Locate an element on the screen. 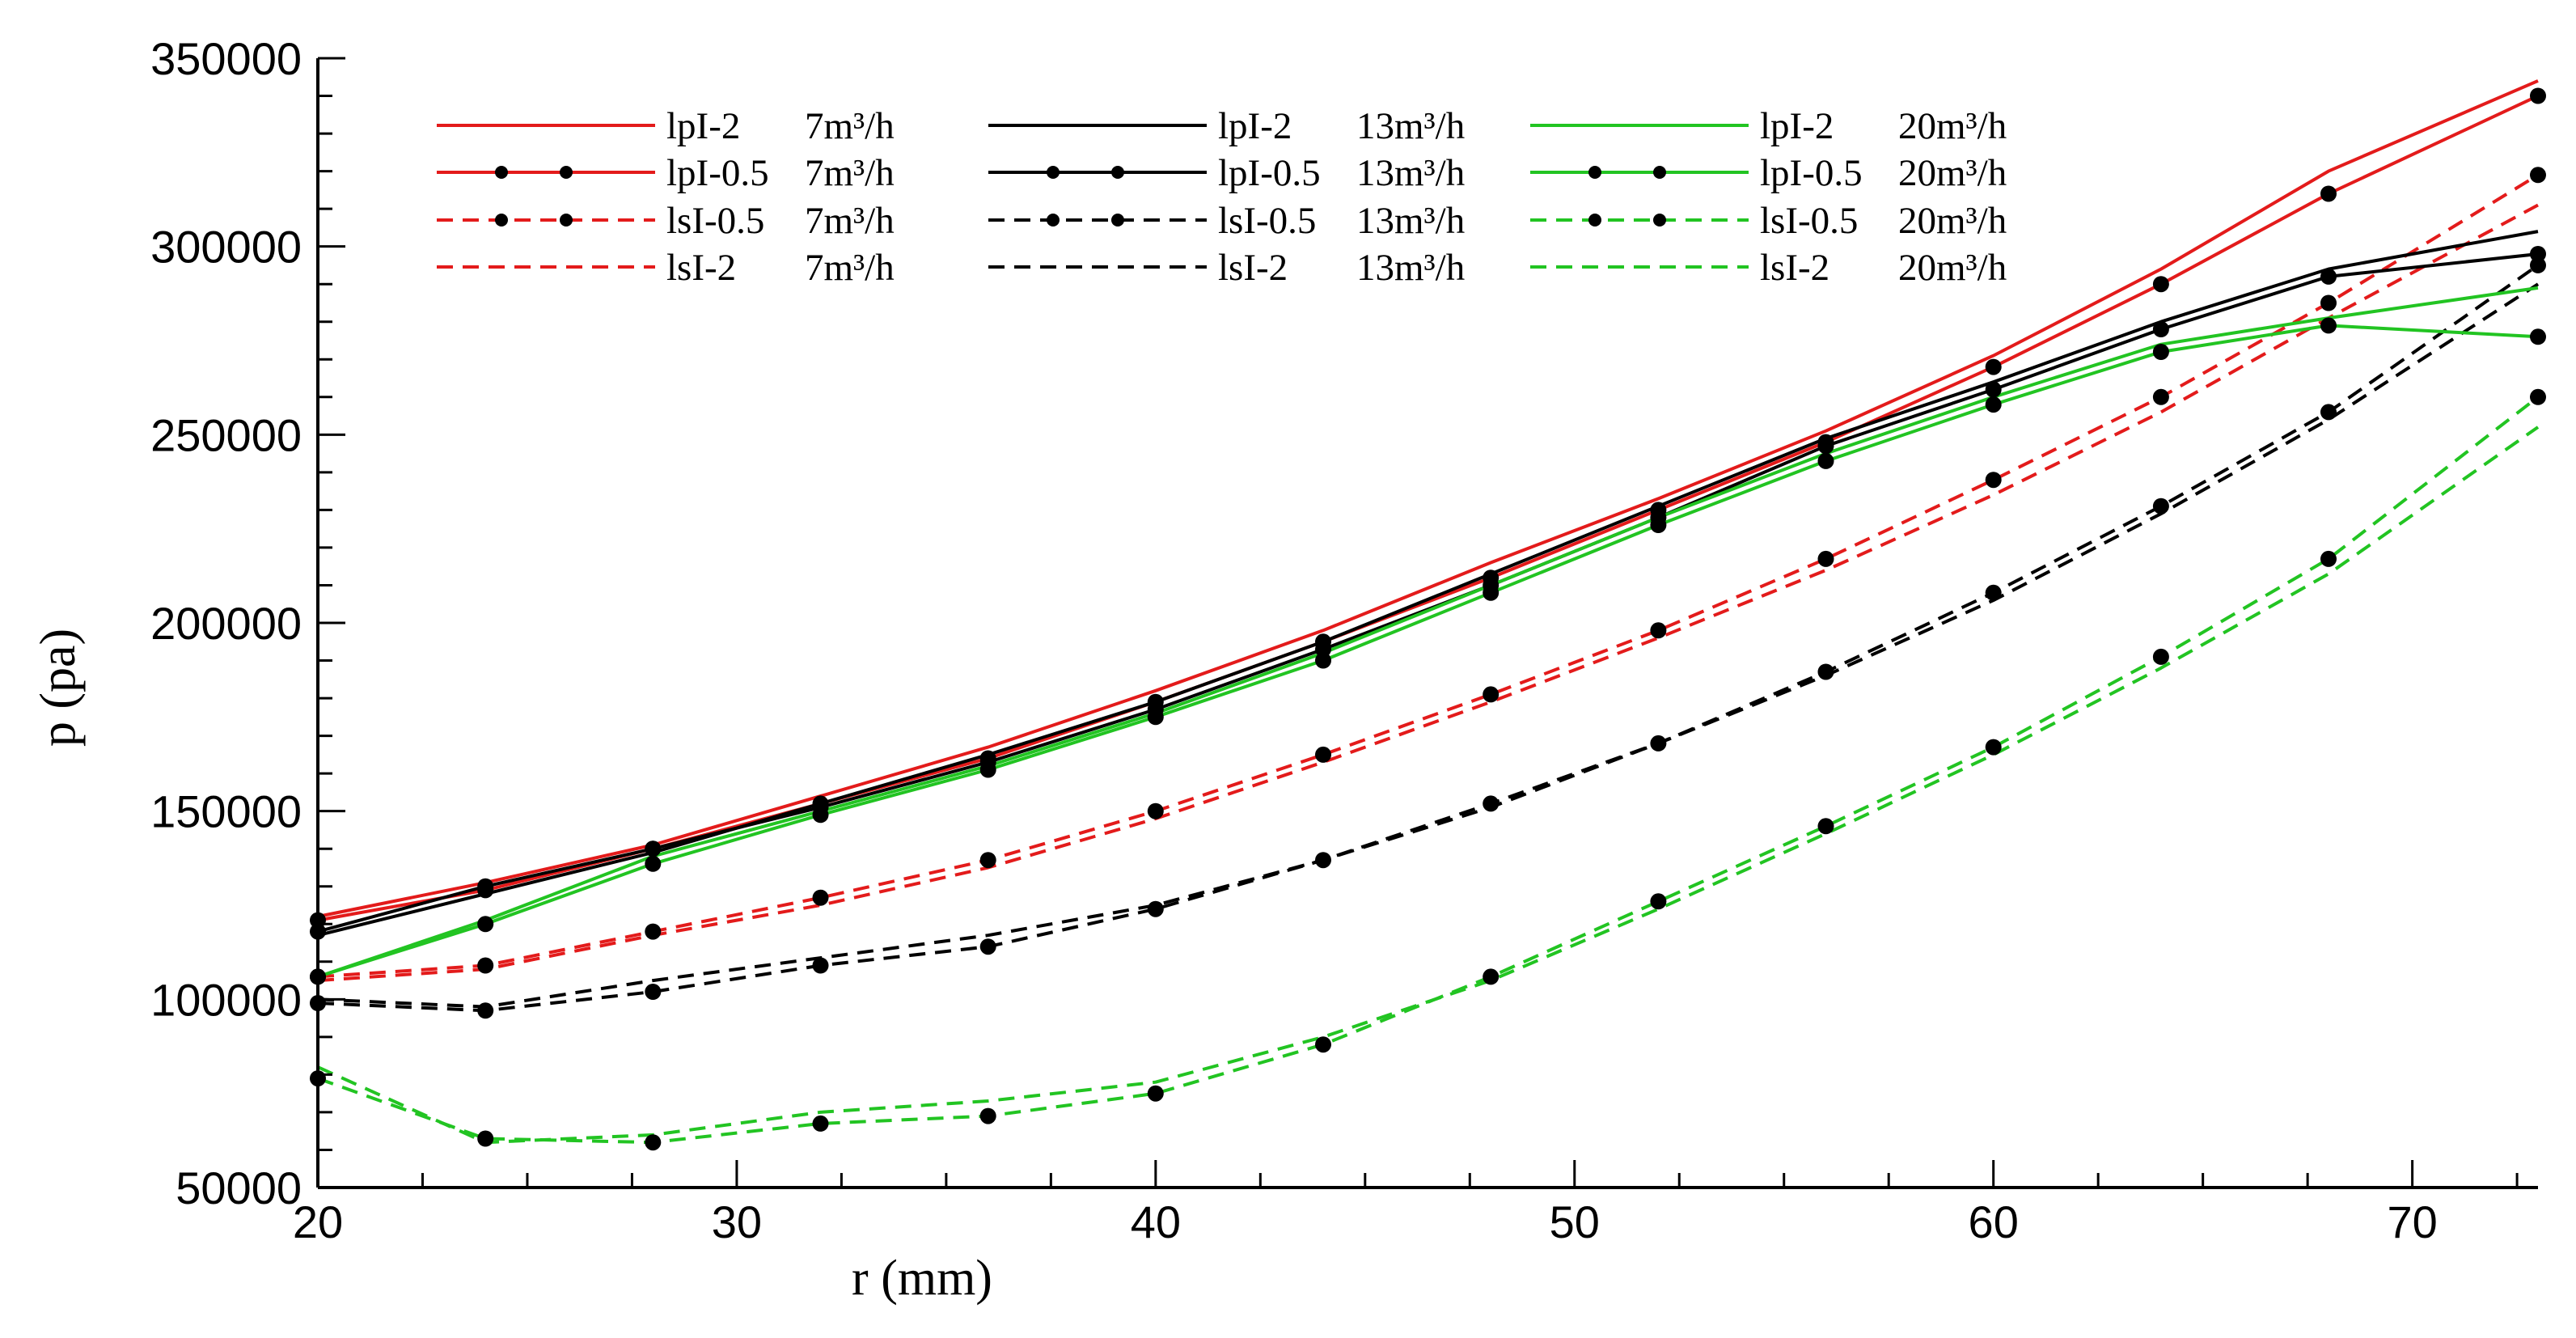 Image resolution: width=2576 pixels, height=1338 pixels. legend-flow-3: 7m³/h is located at coordinates (850, 221).